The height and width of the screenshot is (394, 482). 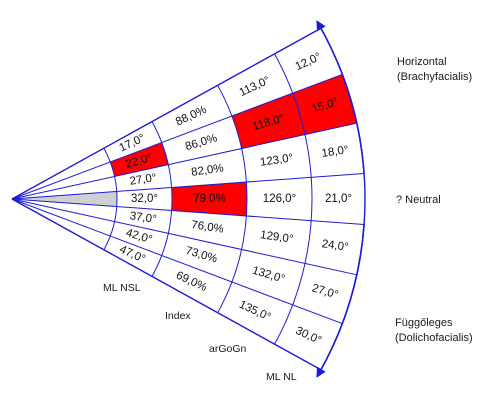 I want to click on cell-value: 88,0%, so click(x=191, y=116).